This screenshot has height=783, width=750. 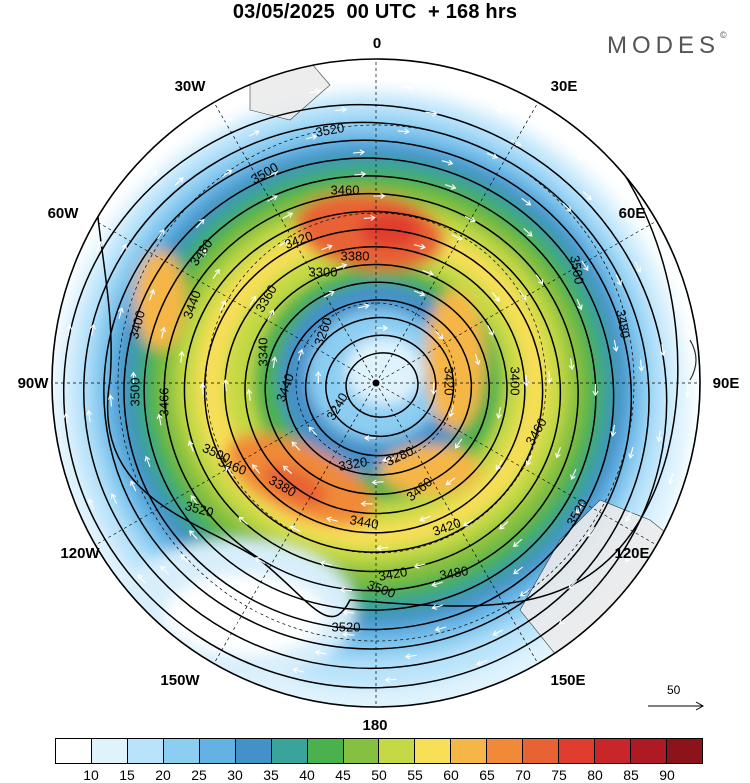 I want to click on colorbar-tick-label: 55, so click(x=415, y=775).